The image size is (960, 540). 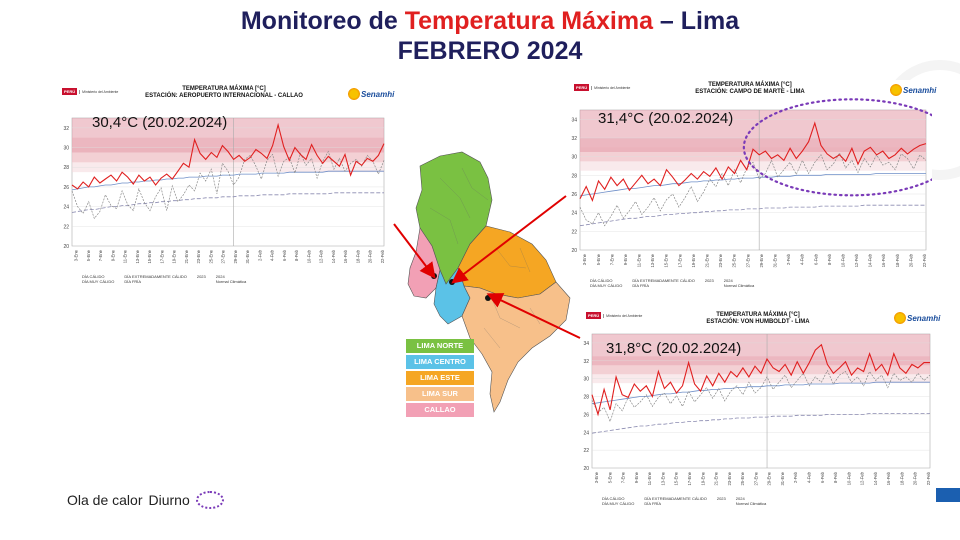 I want to click on max-temperature-annotation: 30,4°C (20.02.2024), so click(x=160, y=122).